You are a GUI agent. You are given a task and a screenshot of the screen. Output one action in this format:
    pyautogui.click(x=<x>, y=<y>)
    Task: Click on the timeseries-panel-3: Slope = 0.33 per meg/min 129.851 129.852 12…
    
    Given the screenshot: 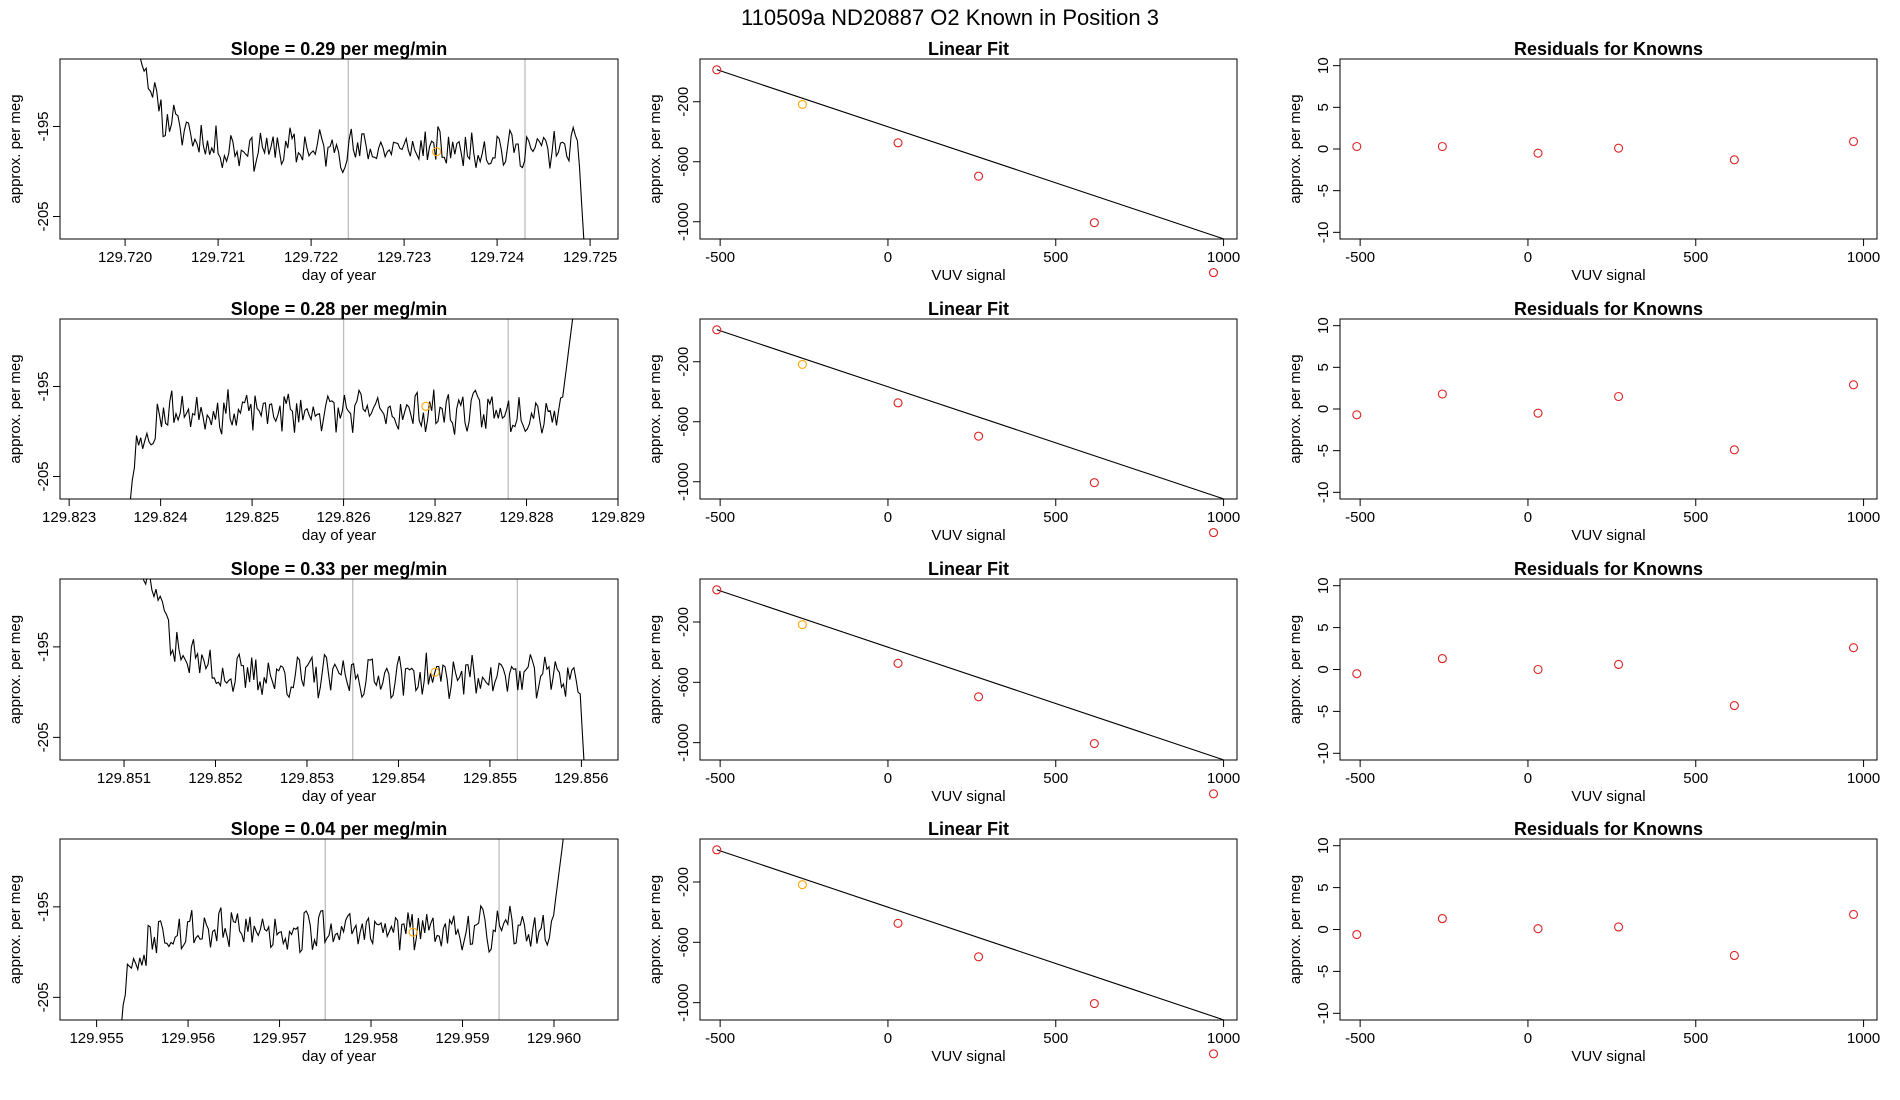 What is the action you would take?
    pyautogui.click(x=313, y=682)
    